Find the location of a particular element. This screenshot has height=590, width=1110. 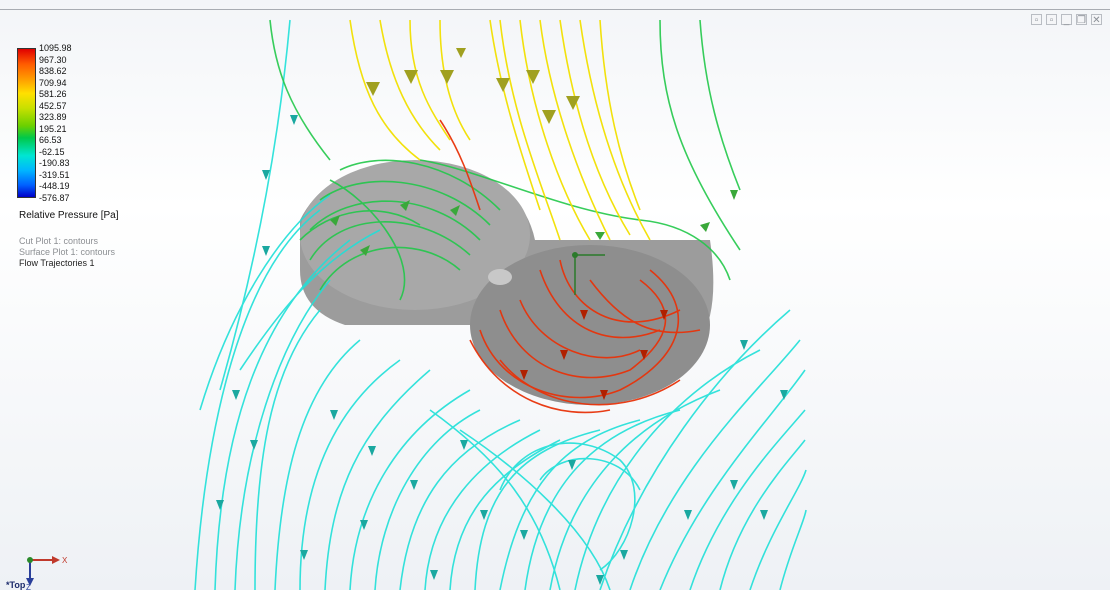

legend-tick: 66.53 is located at coordinates (50, 140).